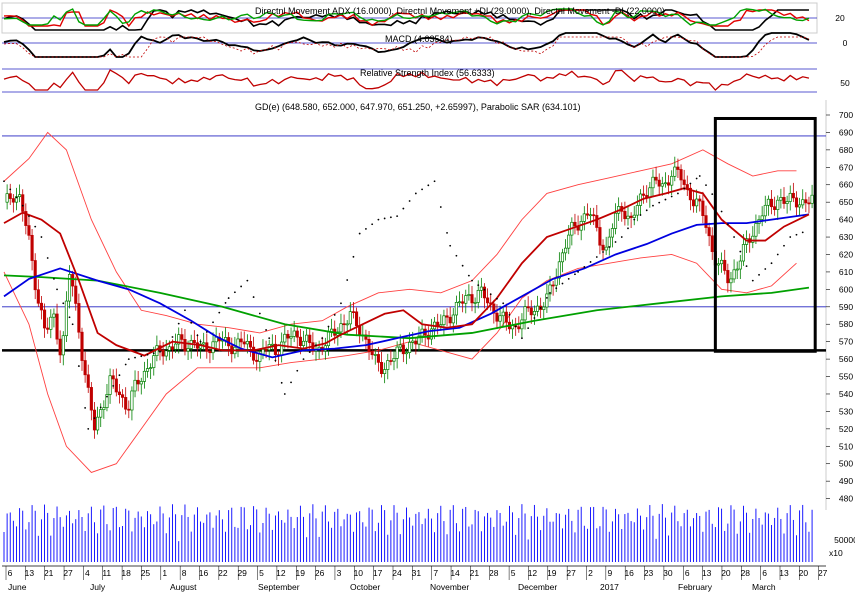  Describe the element at coordinates (764, 587) in the screenshot. I see `x-month-label: March` at that location.